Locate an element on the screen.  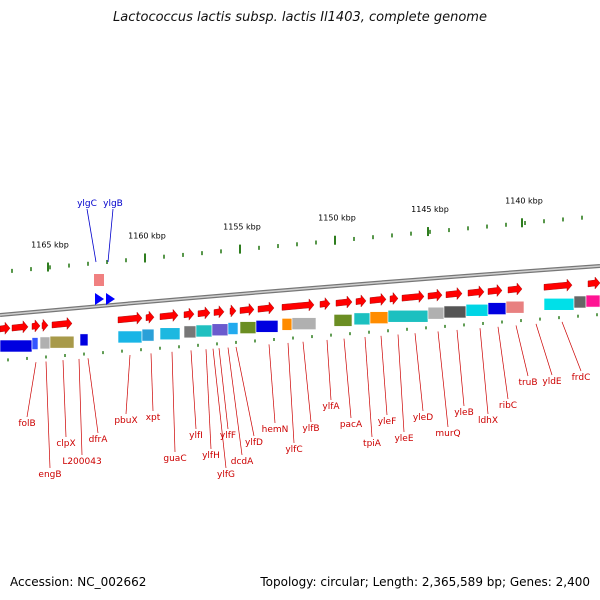
ruler-label: 1150 kbp is located at coordinates (337, 218).